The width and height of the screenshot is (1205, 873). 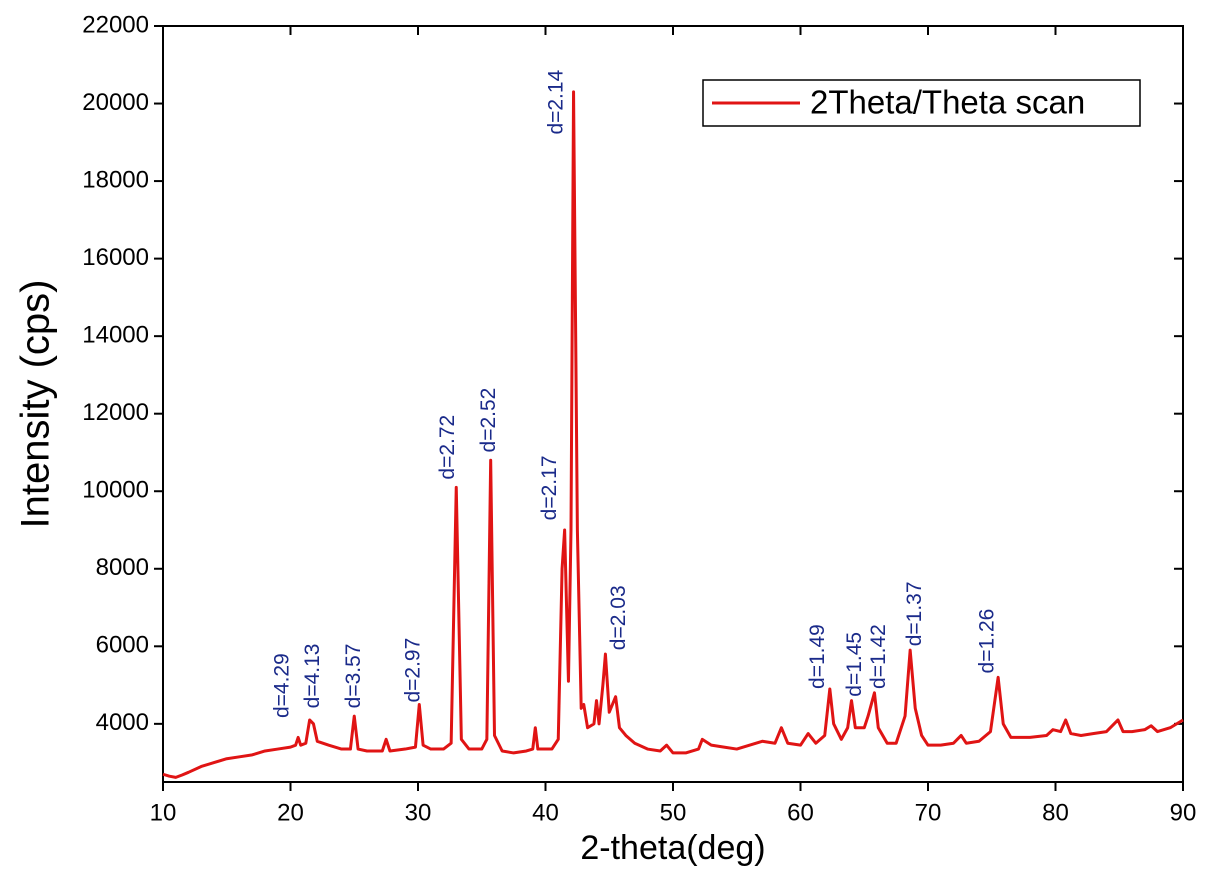 What do you see at coordinates (672, 848) in the screenshot?
I see `x-axis-title: 2-theta(deg)` at bounding box center [672, 848].